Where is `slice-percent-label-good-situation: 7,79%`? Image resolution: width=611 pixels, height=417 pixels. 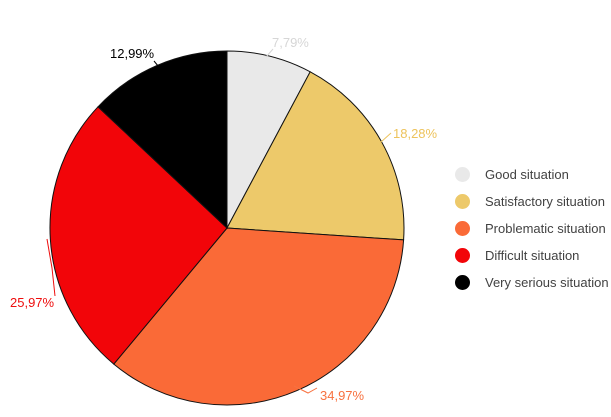
slice-percent-label-good-situation: 7,79% is located at coordinates (290, 42).